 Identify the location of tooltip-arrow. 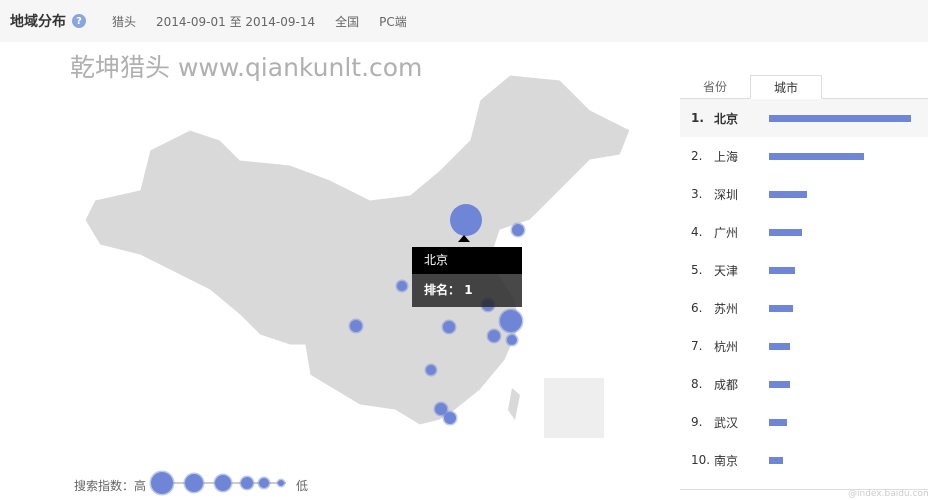
(464, 238).